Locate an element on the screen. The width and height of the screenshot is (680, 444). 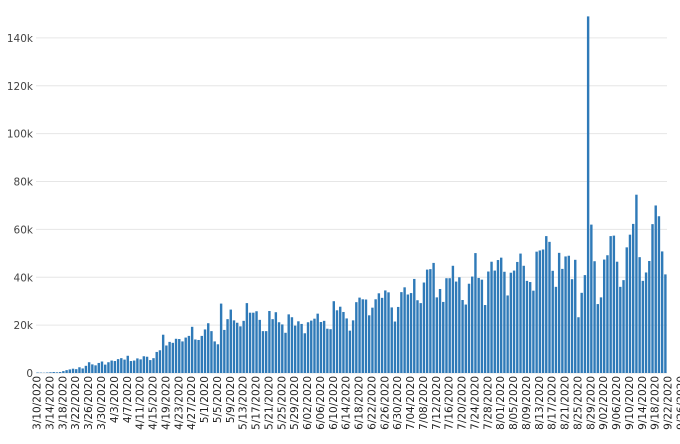
x-tick-label: 8/05/2020 is located at coordinates (514, 403).